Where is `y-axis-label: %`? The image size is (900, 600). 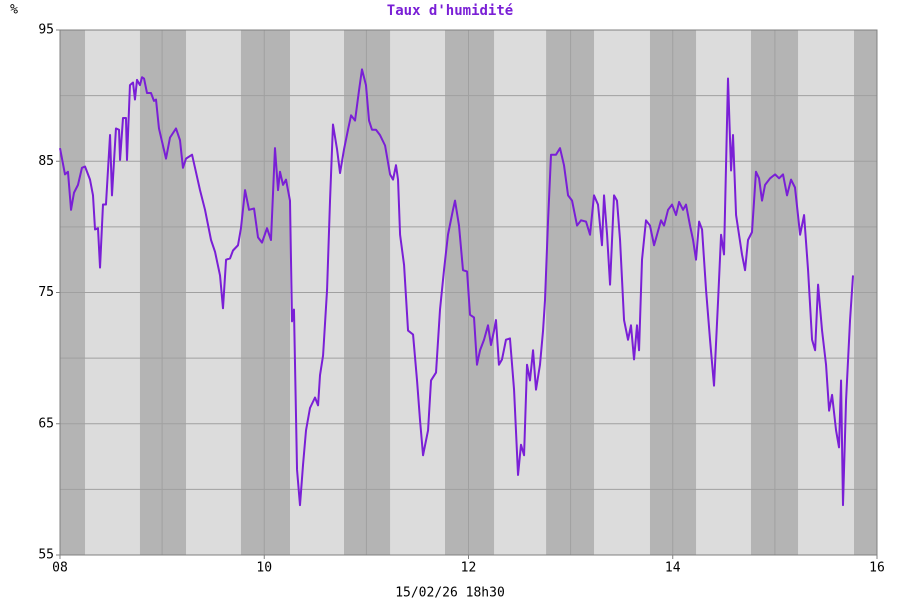 y-axis-label: % is located at coordinates (14, 10).